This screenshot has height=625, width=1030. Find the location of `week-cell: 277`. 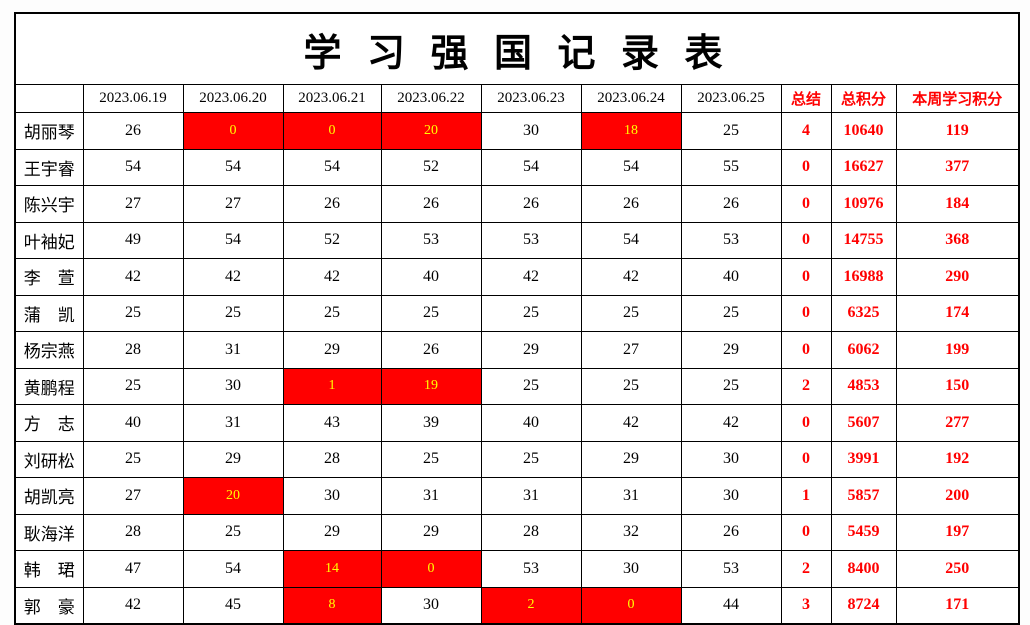

week-cell: 277 is located at coordinates (957, 423).